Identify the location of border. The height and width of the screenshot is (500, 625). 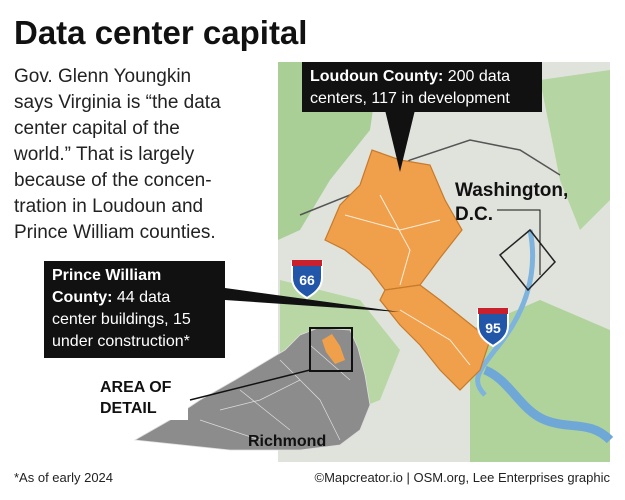
(430, 177).